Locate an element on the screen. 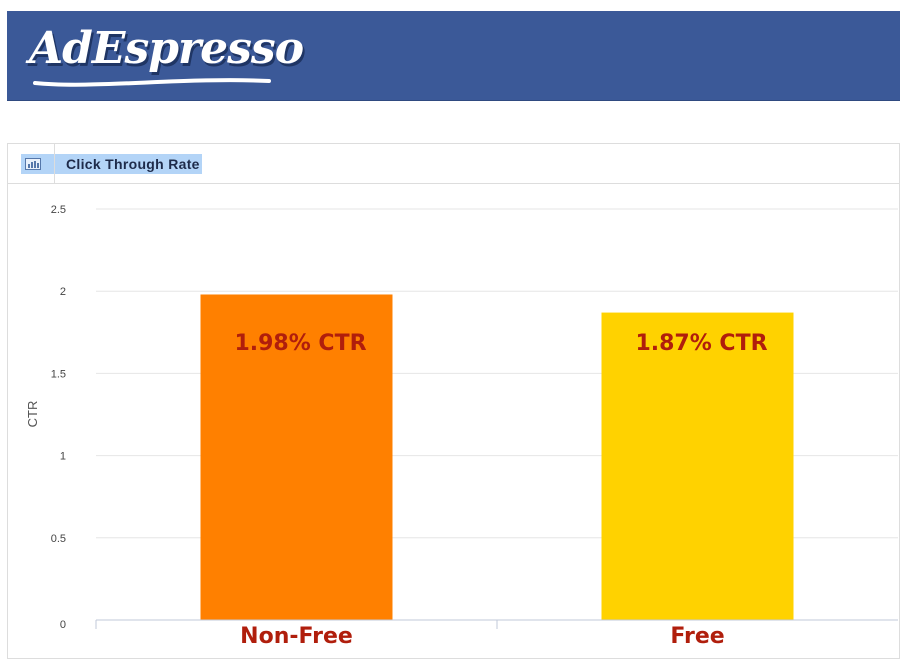 The image size is (910, 670). x-axis: Non-Free Free is located at coordinates (496, 634).